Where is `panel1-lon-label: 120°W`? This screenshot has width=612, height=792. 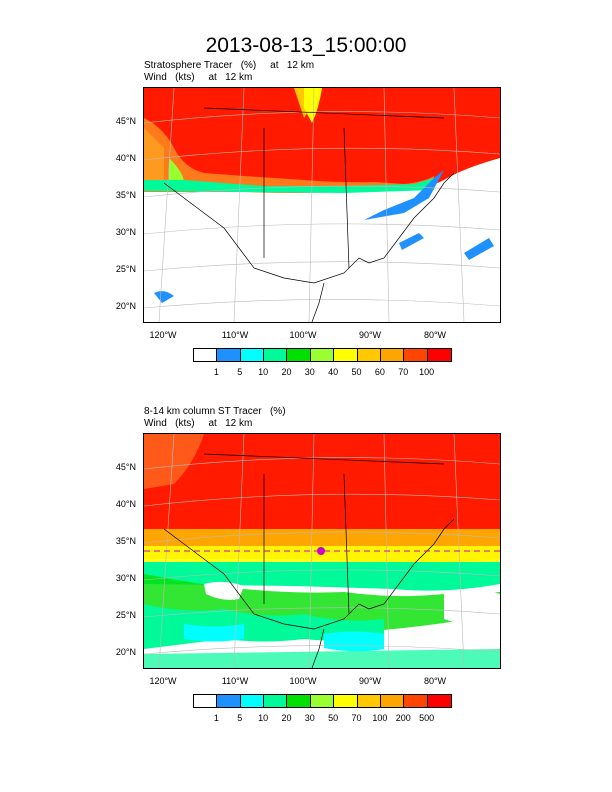 panel1-lon-label: 120°W is located at coordinates (163, 335).